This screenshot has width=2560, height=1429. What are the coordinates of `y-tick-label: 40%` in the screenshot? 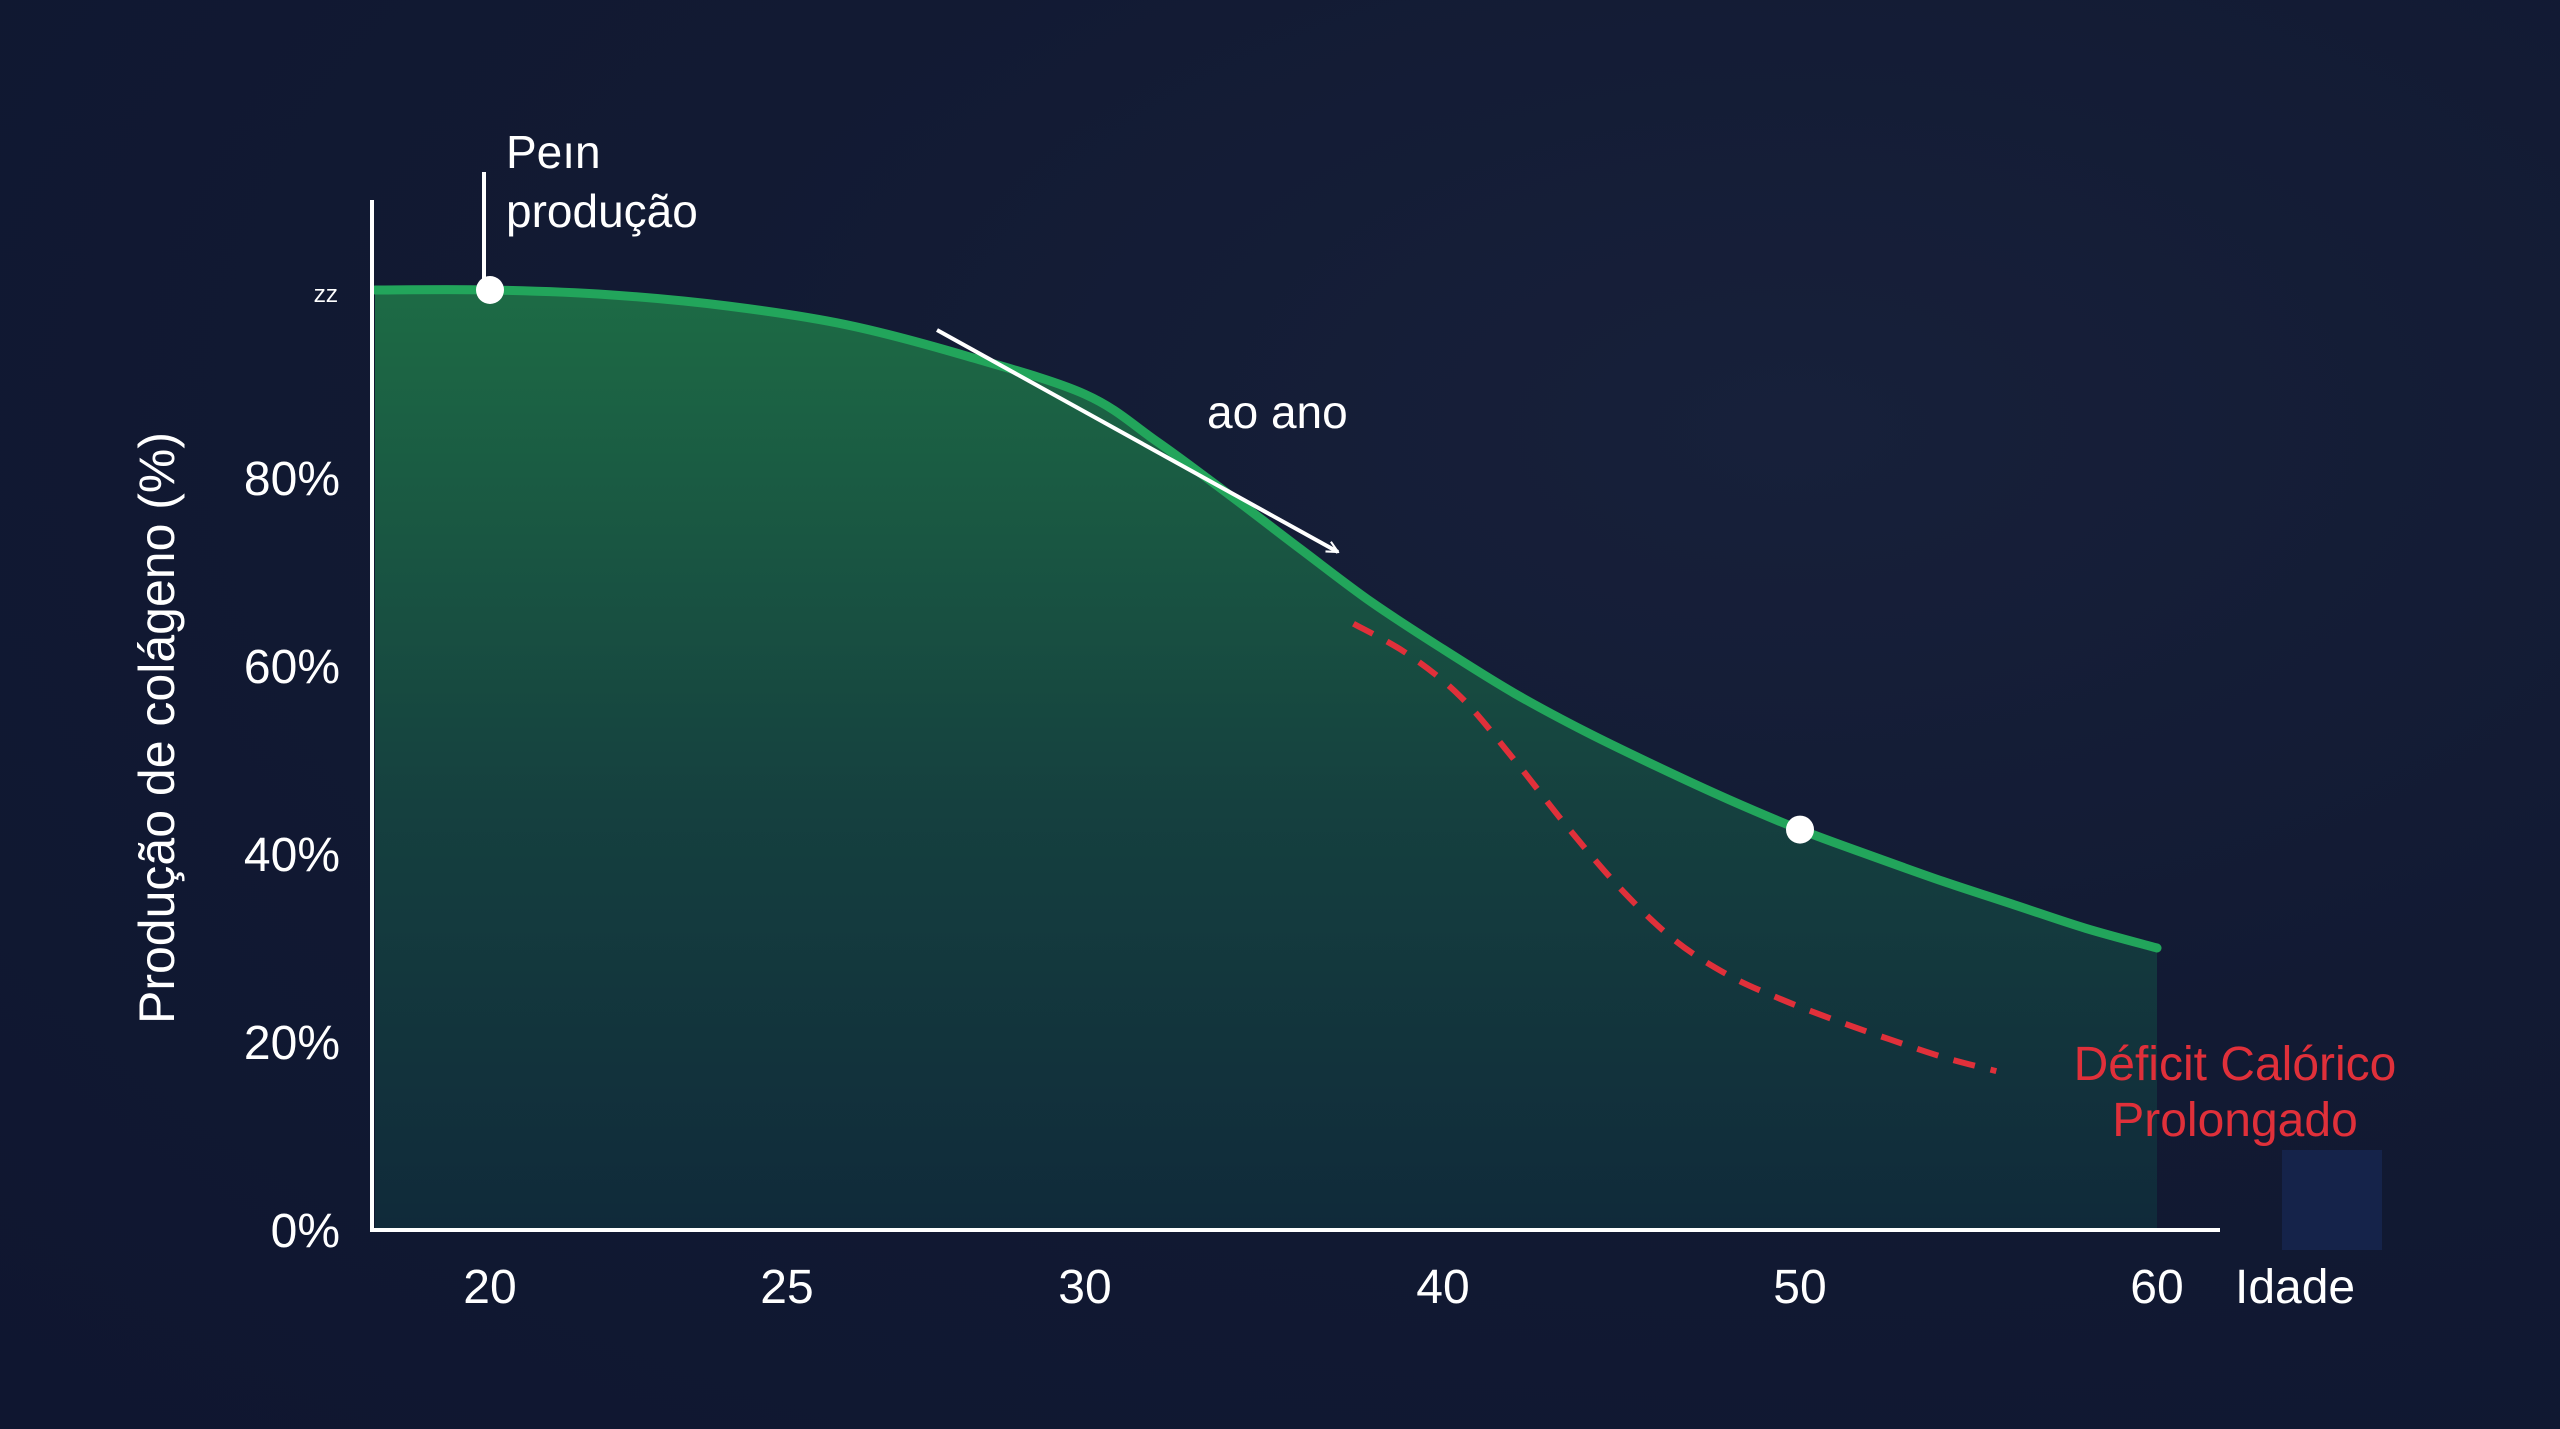 It's located at (292, 855).